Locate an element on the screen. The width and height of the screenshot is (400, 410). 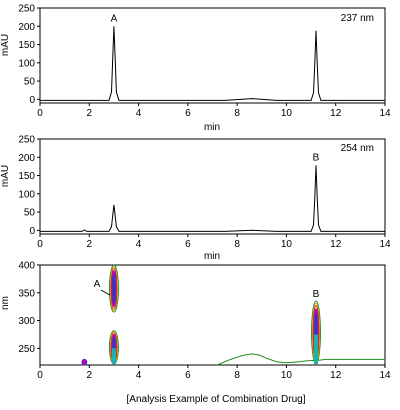
chromatogram-254-trace is located at coordinates (212, 198).